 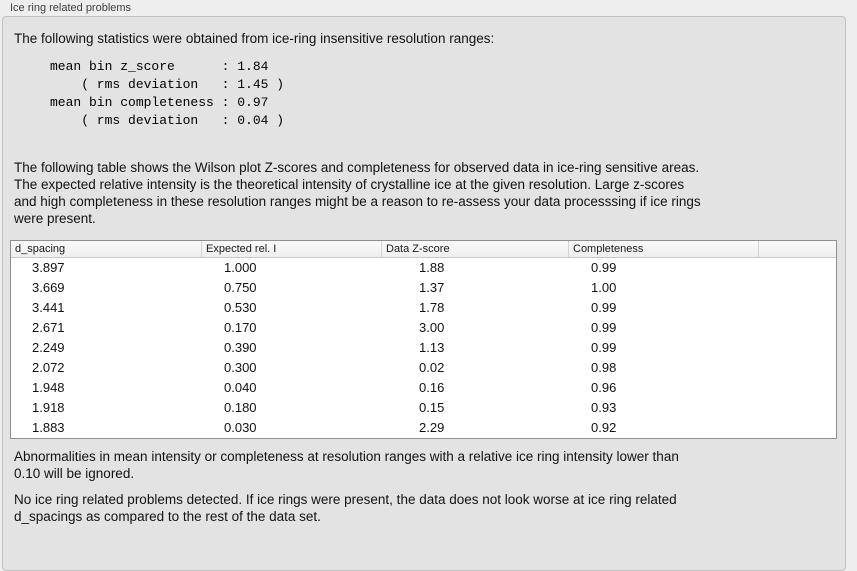 What do you see at coordinates (240, 267) in the screenshot?
I see `cell-expected-rel-i: 1.000` at bounding box center [240, 267].